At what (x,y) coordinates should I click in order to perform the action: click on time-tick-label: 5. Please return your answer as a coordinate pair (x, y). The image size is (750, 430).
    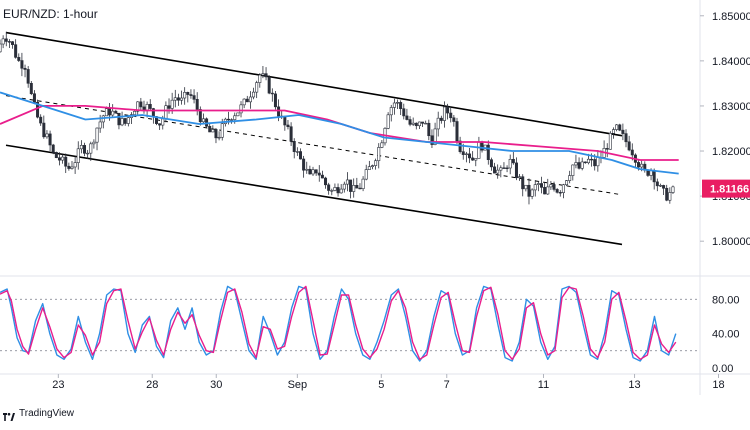
    Looking at the image, I should click on (381, 385).